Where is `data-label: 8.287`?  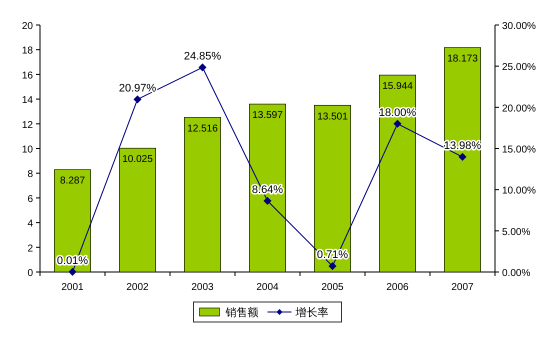
data-label: 8.287 is located at coordinates (73, 181).